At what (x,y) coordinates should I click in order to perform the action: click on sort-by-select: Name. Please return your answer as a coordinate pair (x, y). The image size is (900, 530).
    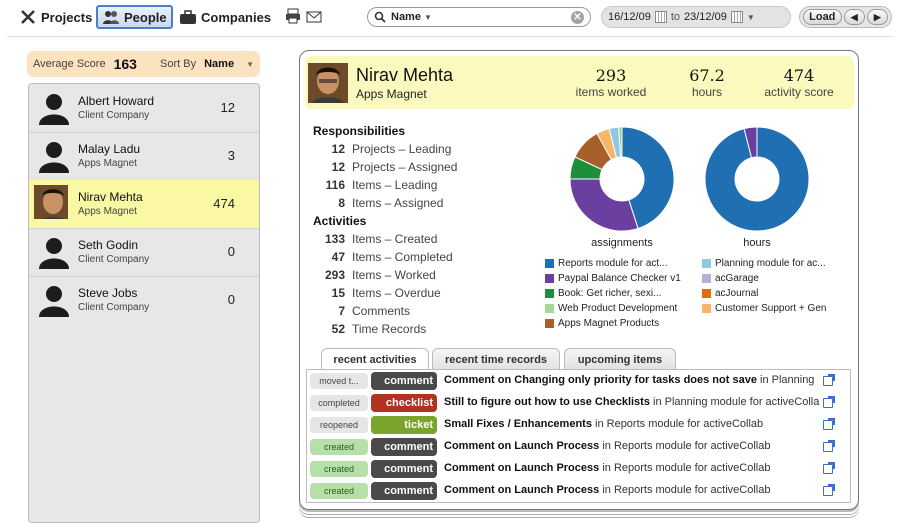
    Looking at the image, I should click on (219, 64).